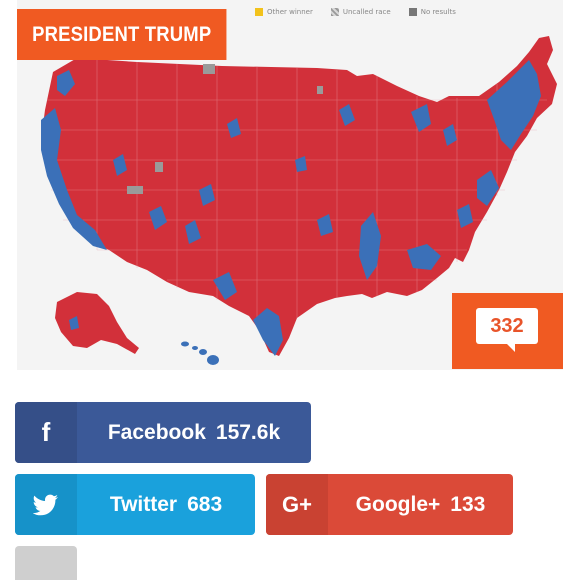 Image resolution: width=580 pixels, height=580 pixels. What do you see at coordinates (205, 504) in the screenshot?
I see `twitter-count: 683` at bounding box center [205, 504].